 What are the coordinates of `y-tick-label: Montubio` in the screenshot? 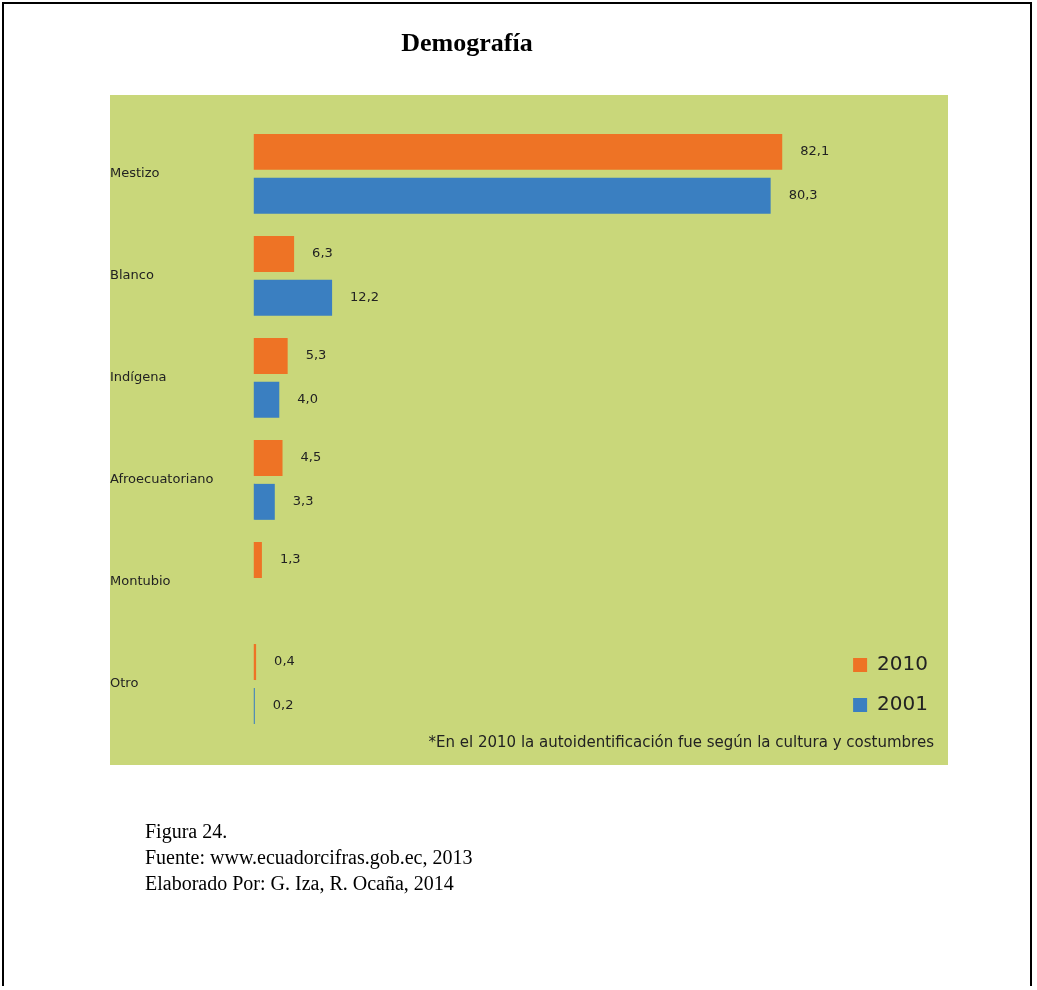 It's located at (140, 581).